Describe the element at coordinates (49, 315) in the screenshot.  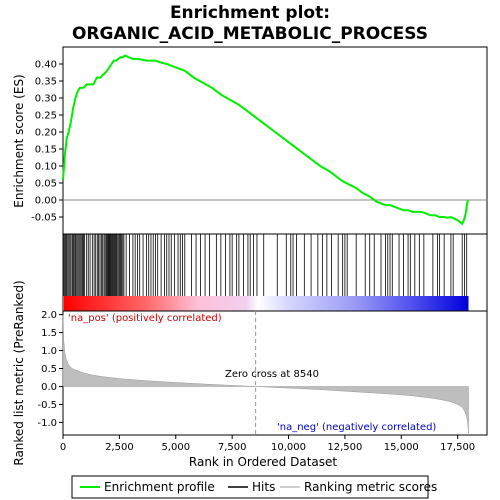
I see `rank-ytick-label: 2.0` at that location.